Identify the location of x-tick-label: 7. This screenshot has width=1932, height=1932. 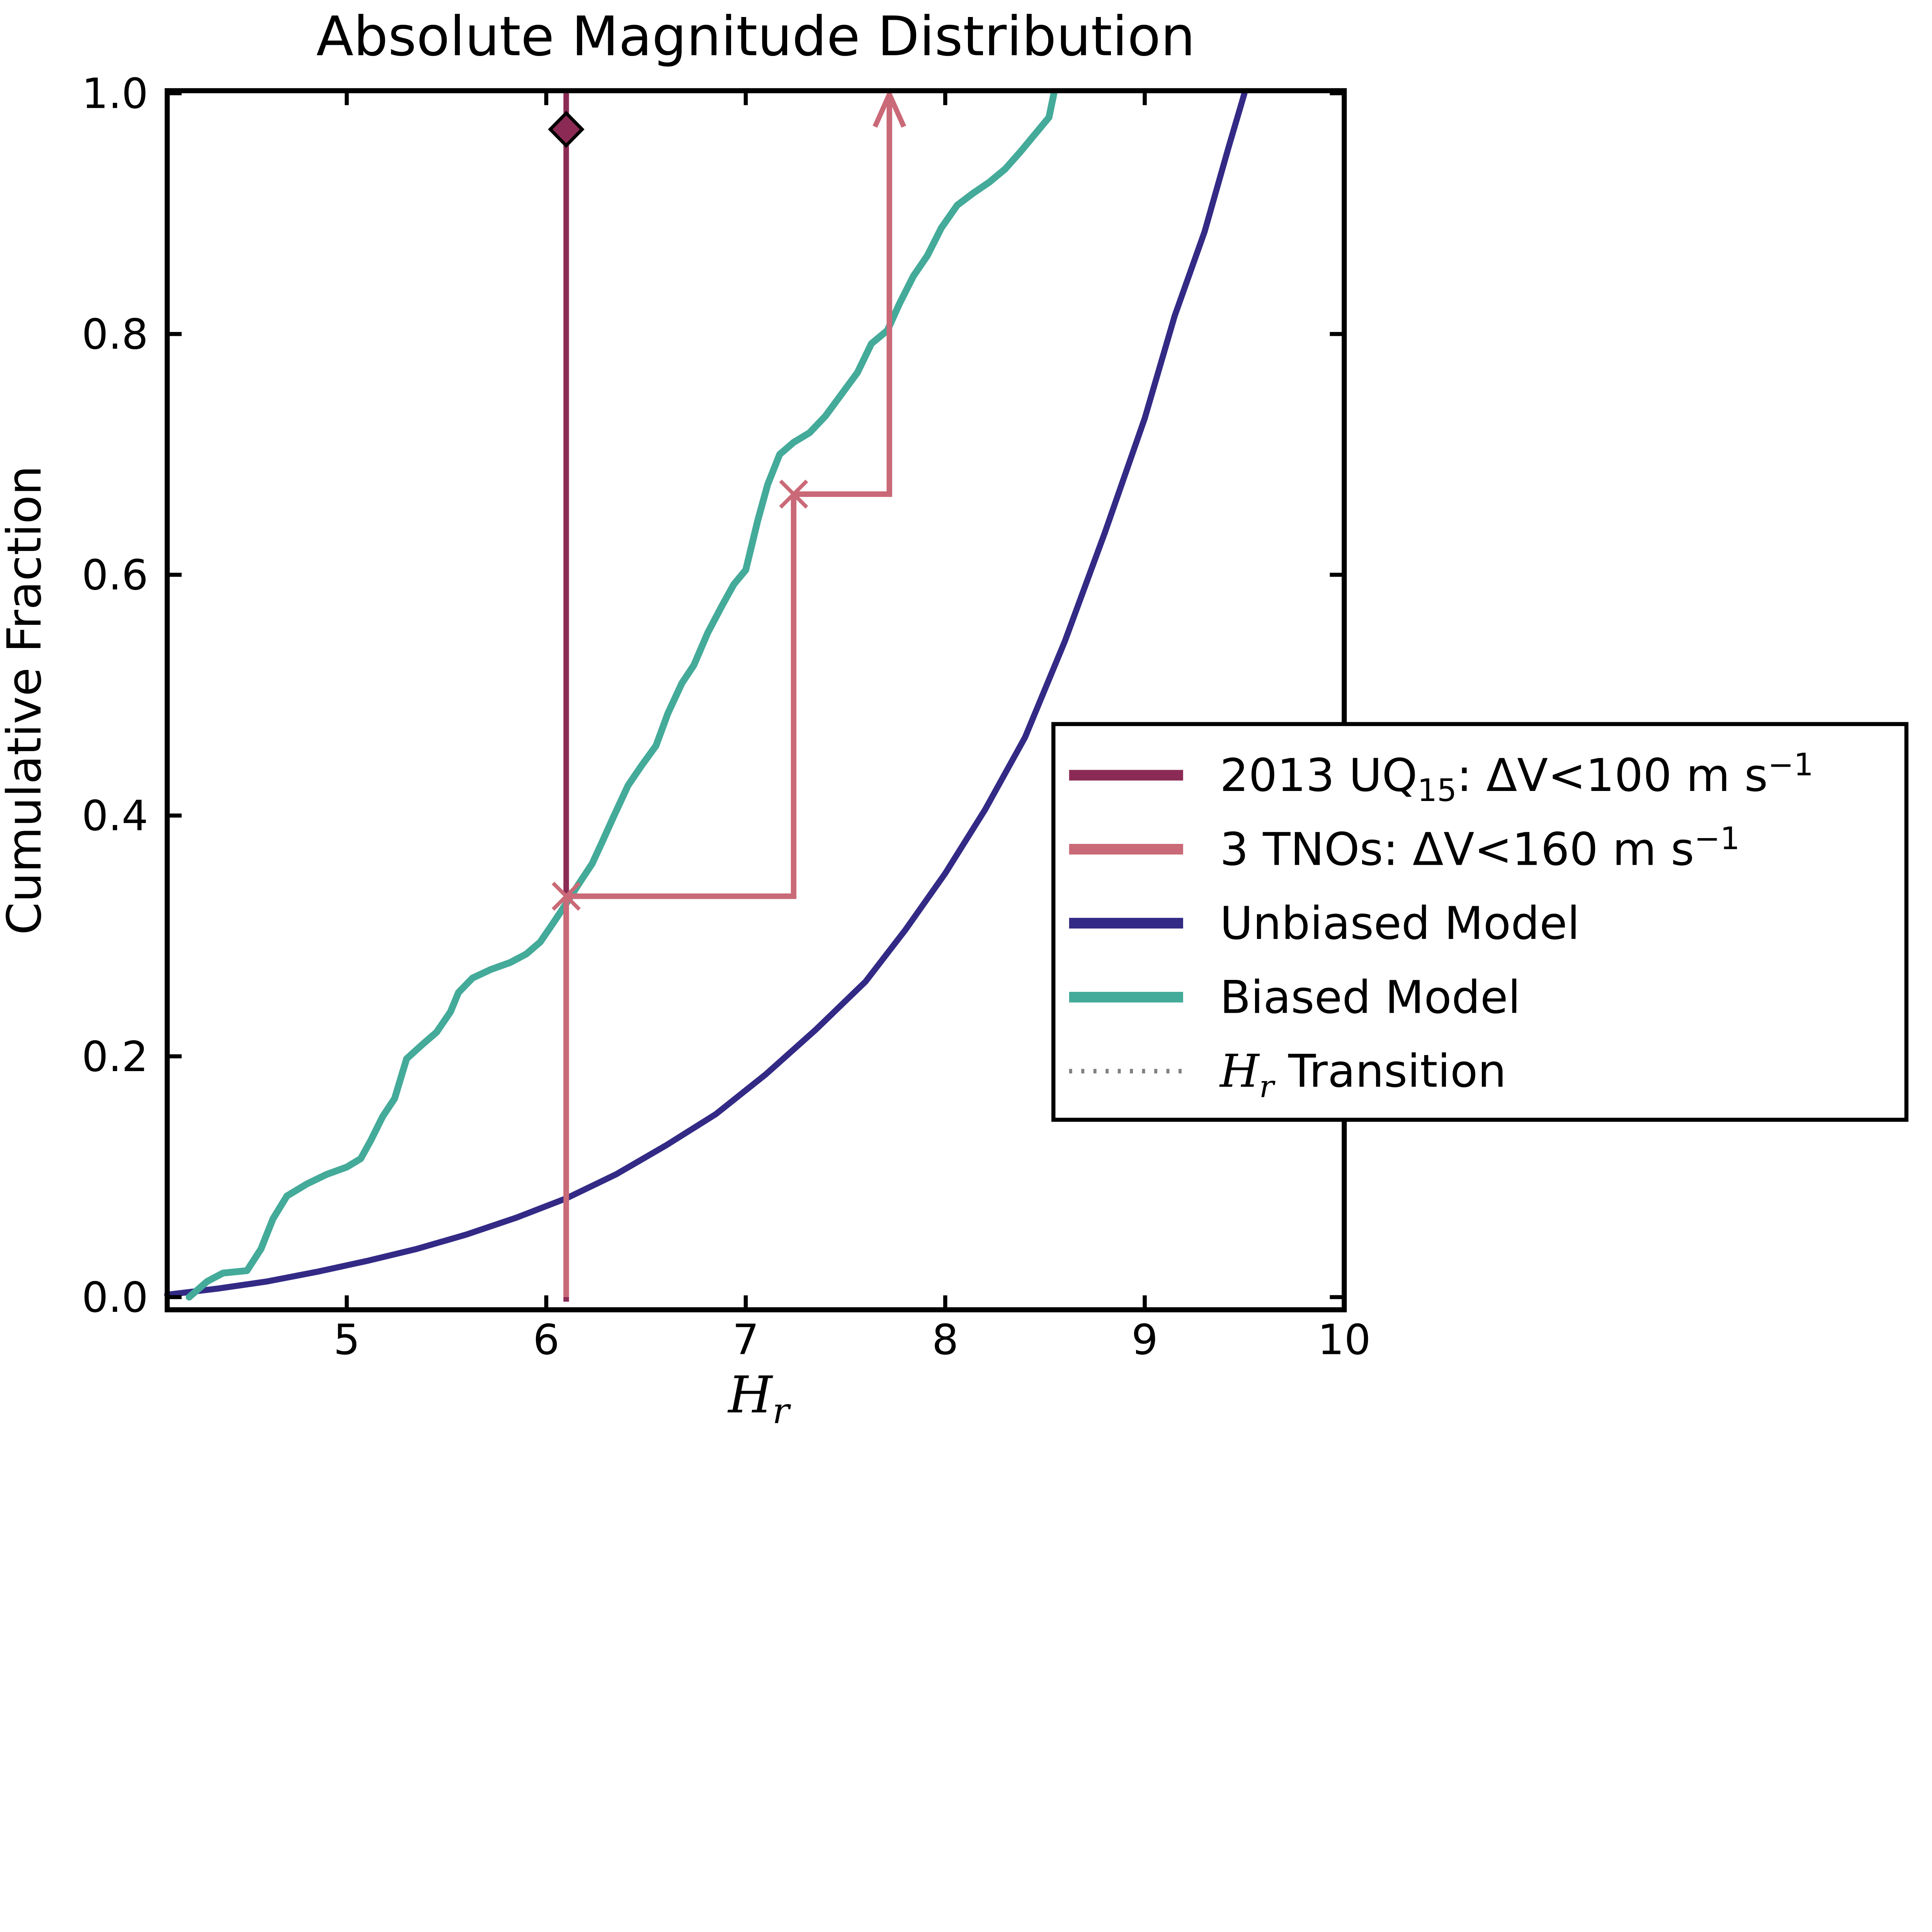
(746, 1340).